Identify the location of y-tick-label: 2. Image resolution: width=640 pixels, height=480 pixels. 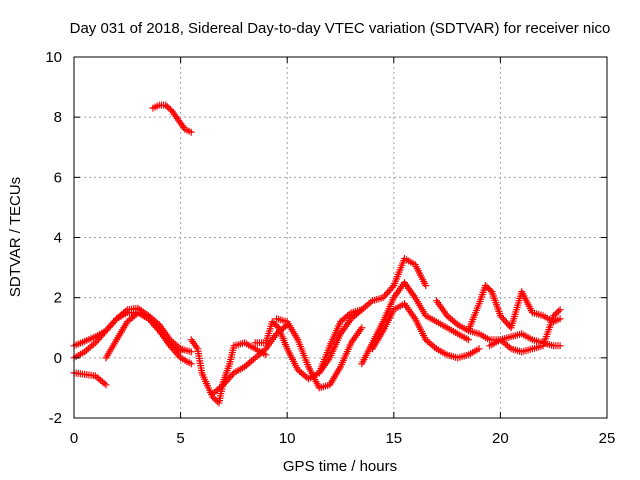
(58, 298).